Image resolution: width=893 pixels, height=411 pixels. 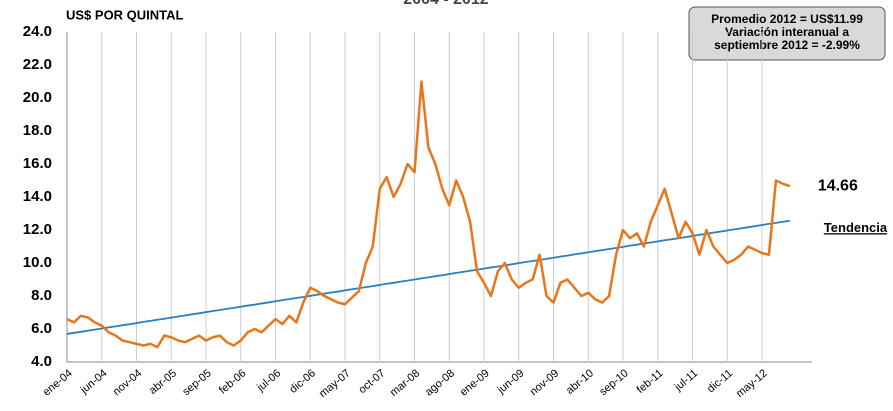 I want to click on y-tick-label: 4.0, so click(x=41, y=361).